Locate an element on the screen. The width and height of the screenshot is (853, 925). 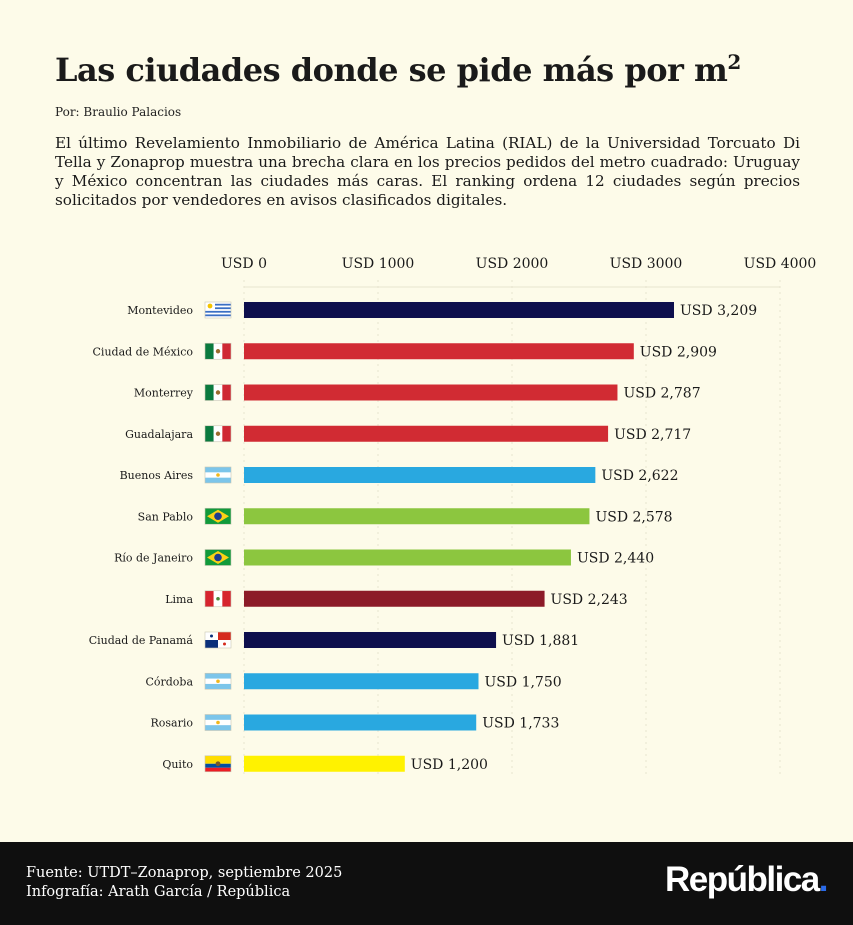
republica-logo: República. is located at coordinates (747, 880).